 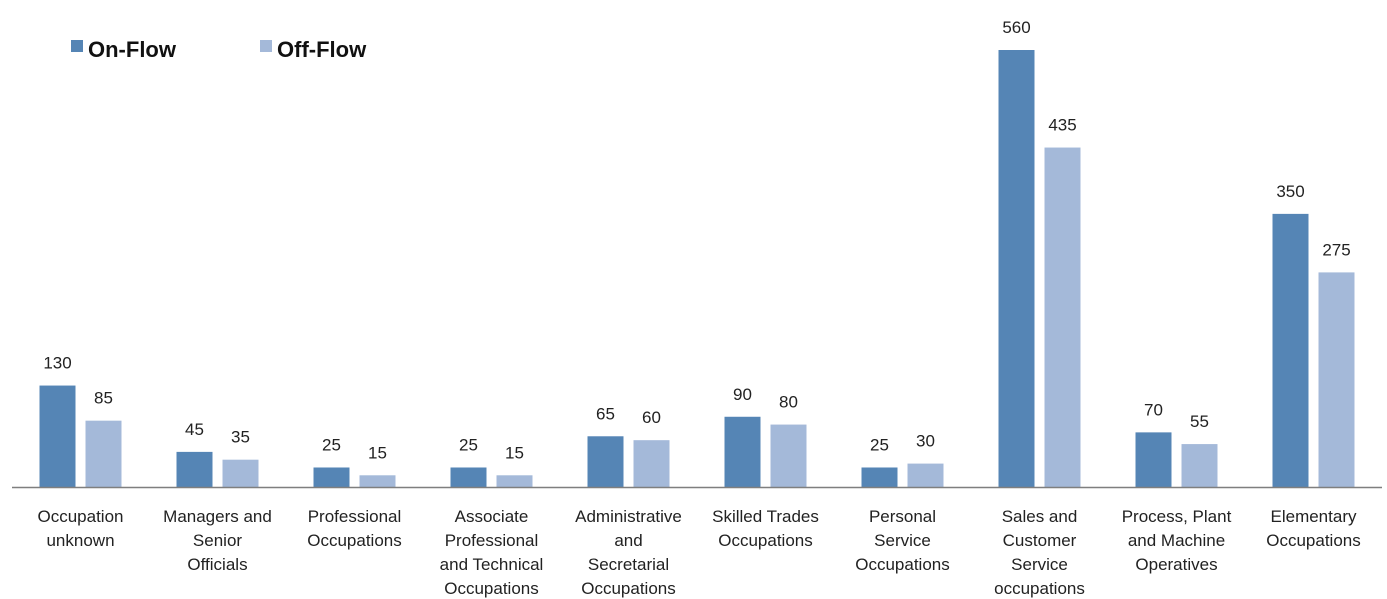 I want to click on value-label-off-flow-6: 30, so click(x=925, y=441).